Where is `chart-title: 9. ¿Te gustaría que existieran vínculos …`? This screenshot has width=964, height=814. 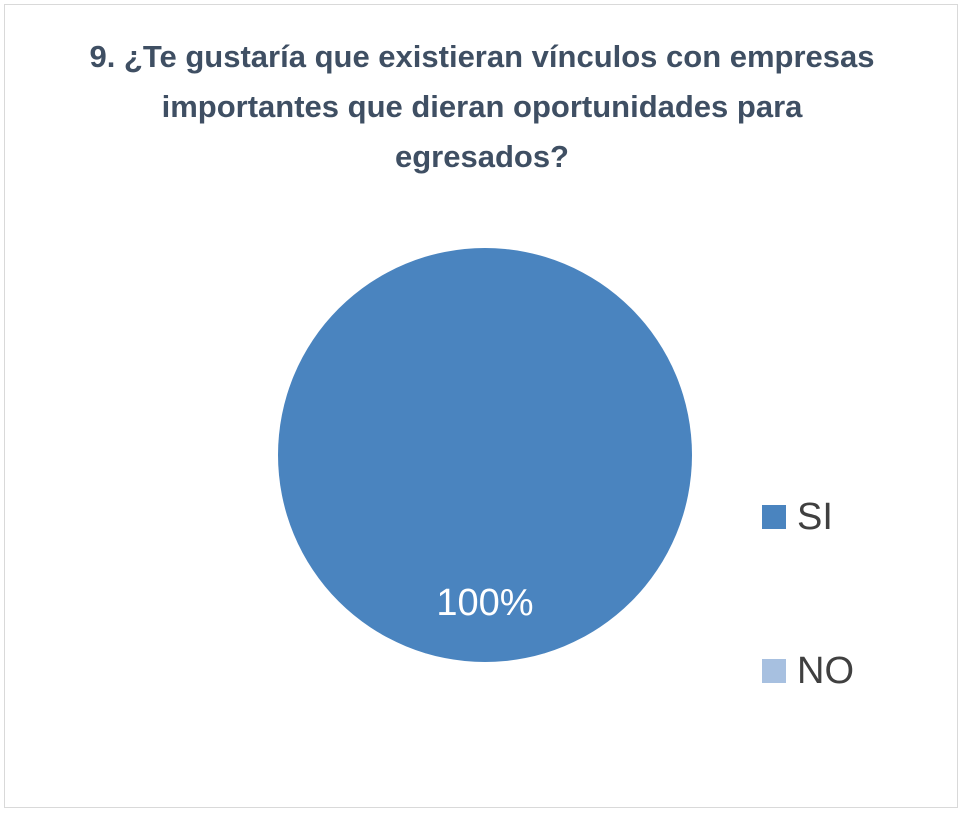
chart-title: 9. ¿Te gustaría que existieran vínculos … is located at coordinates (482, 106).